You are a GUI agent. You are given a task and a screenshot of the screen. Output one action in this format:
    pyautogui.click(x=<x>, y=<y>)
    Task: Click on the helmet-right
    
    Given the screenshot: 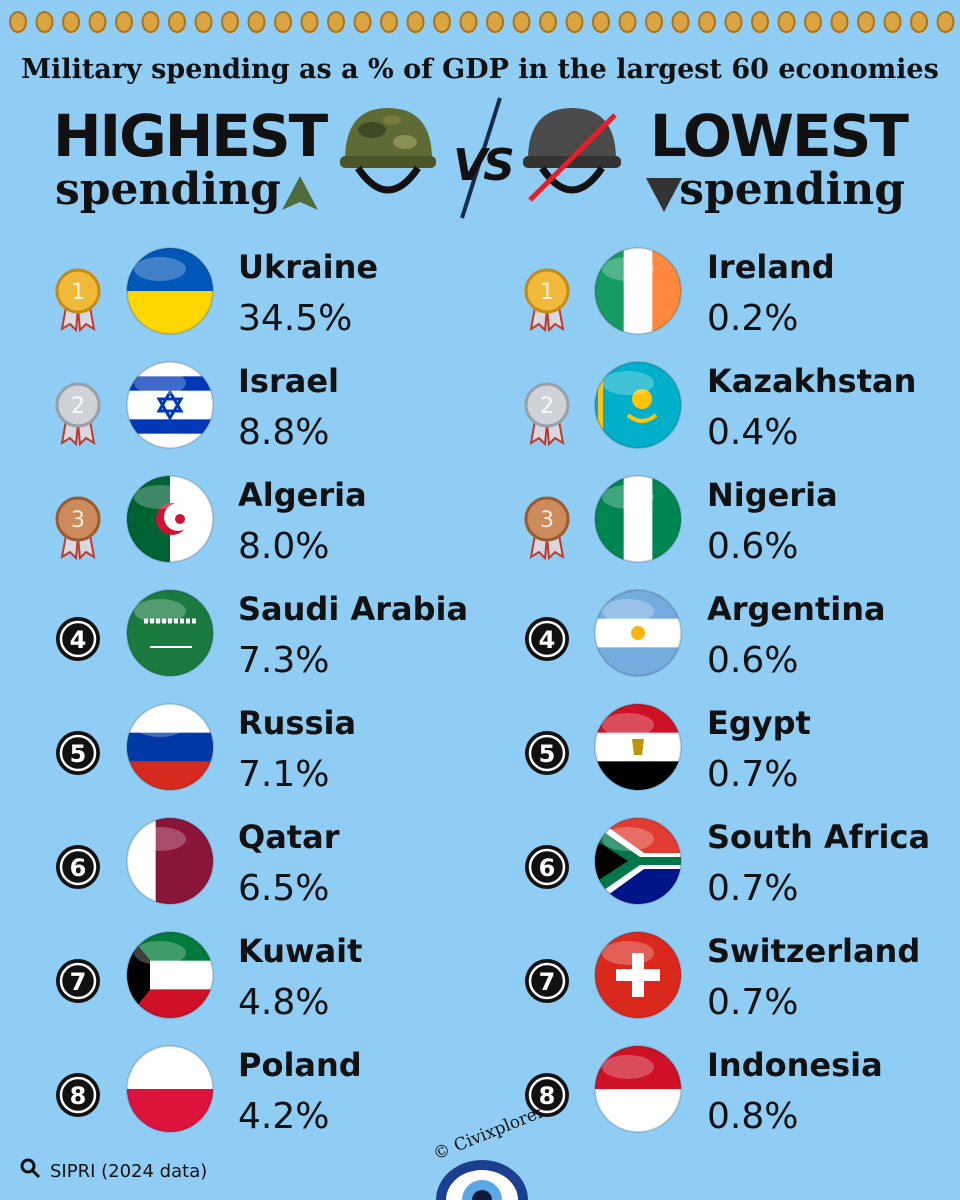 What is the action you would take?
    pyautogui.click(x=572, y=155)
    